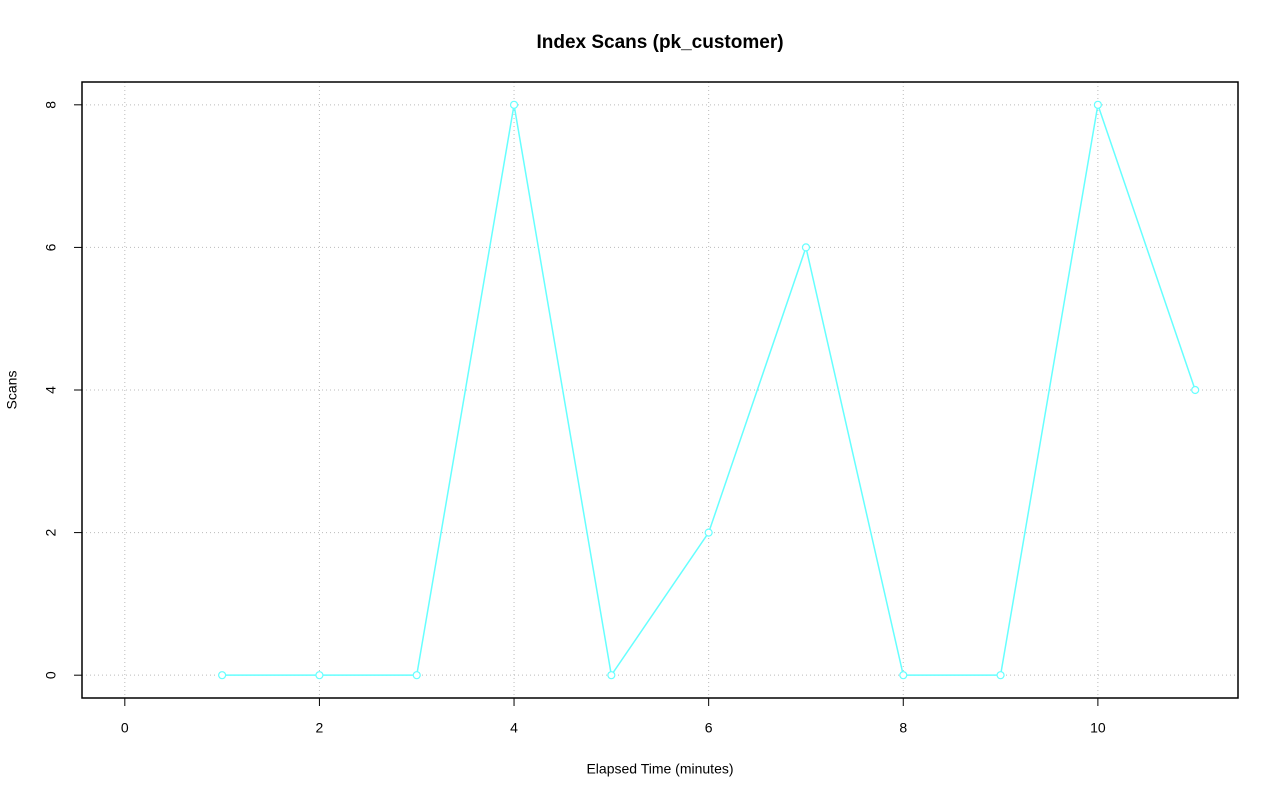 The image size is (1280, 801). I want to click on x-tick-label: 8, so click(903, 728).